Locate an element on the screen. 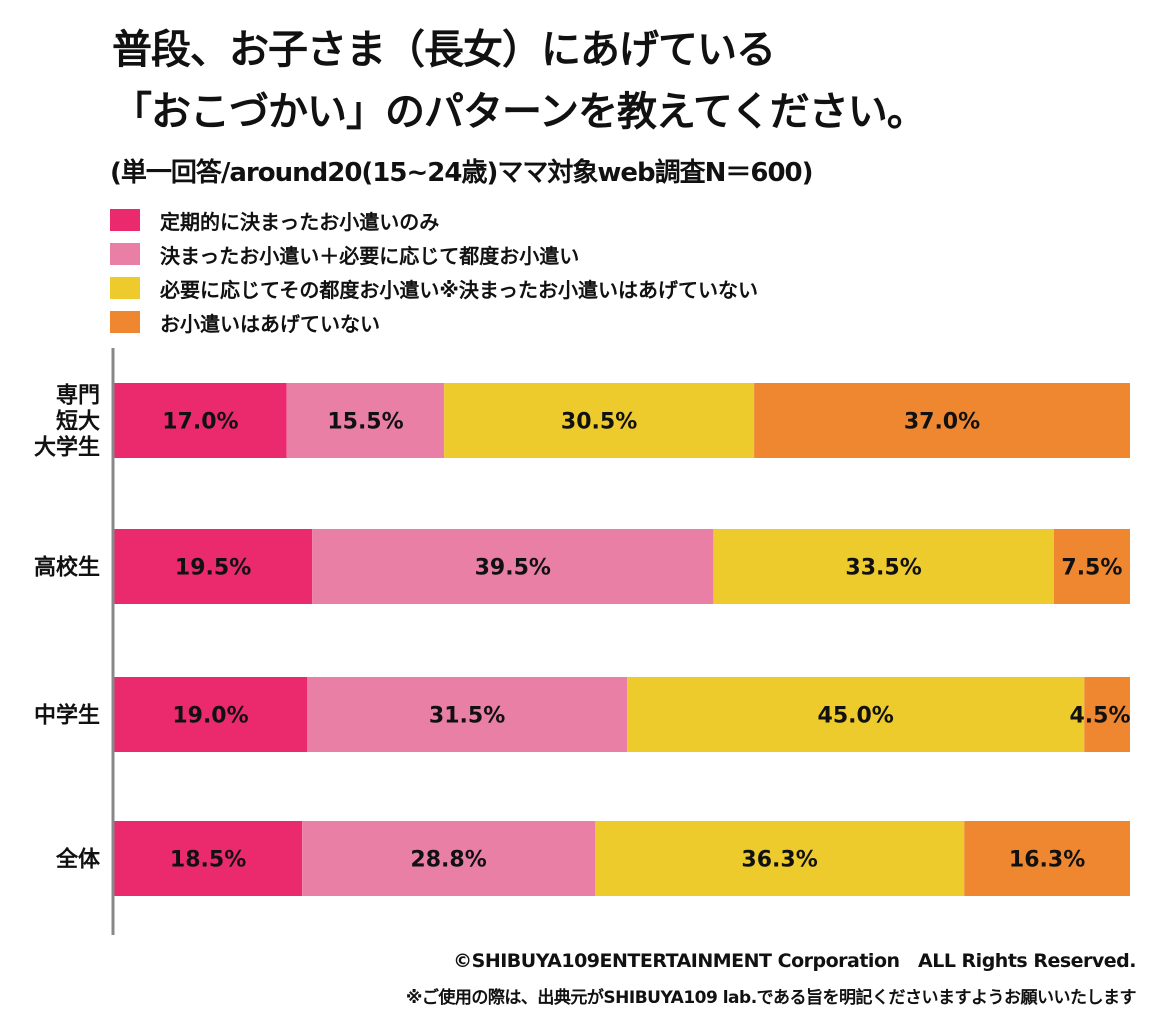 This screenshot has width=1160, height=1016. value-label-none: 37.0% is located at coordinates (942, 422).